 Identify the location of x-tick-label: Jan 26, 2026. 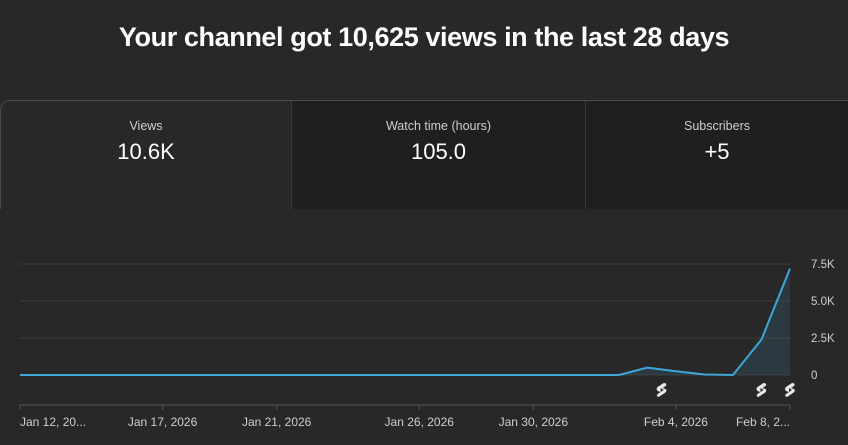
(420, 422).